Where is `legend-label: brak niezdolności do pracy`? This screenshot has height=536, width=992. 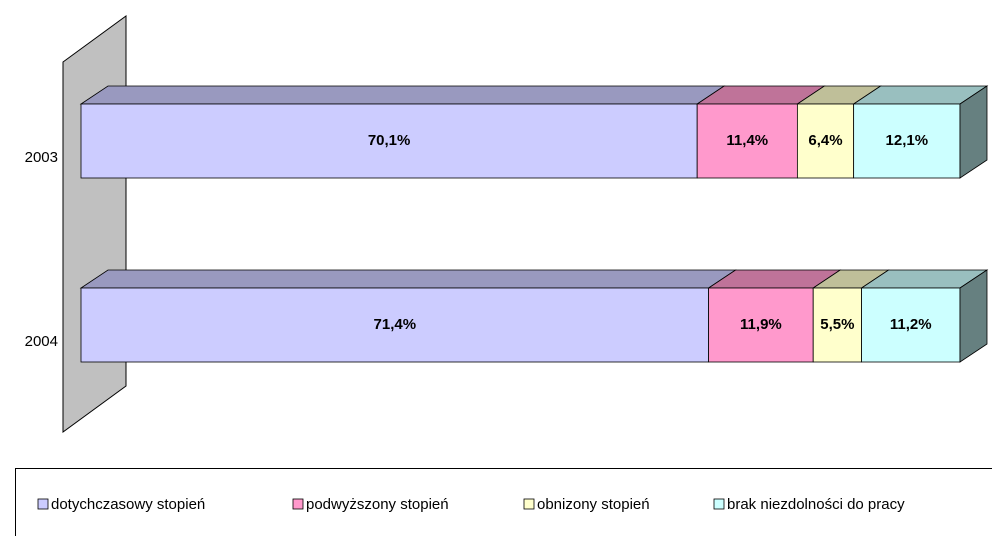 legend-label: brak niezdolności do pracy is located at coordinates (816, 504).